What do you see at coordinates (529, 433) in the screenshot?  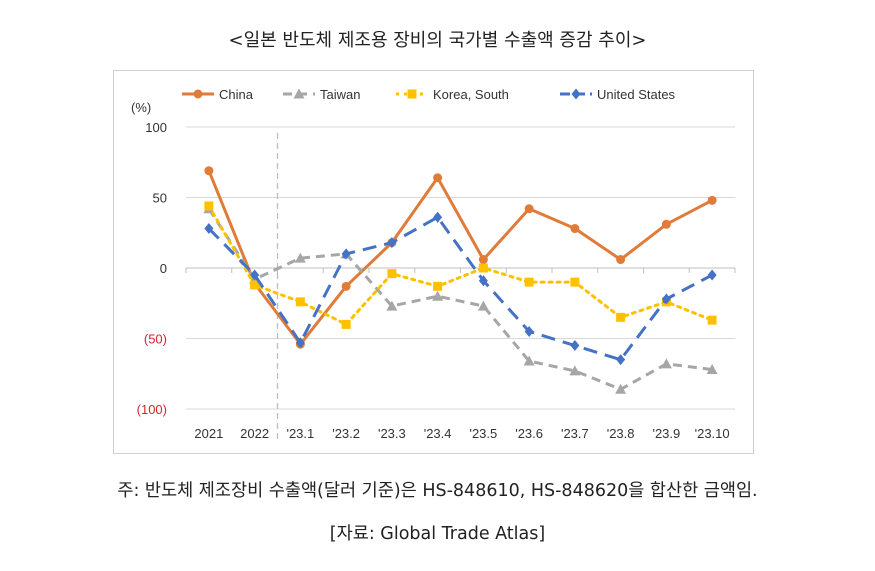 I see `x-tick-label: '23.6` at bounding box center [529, 433].